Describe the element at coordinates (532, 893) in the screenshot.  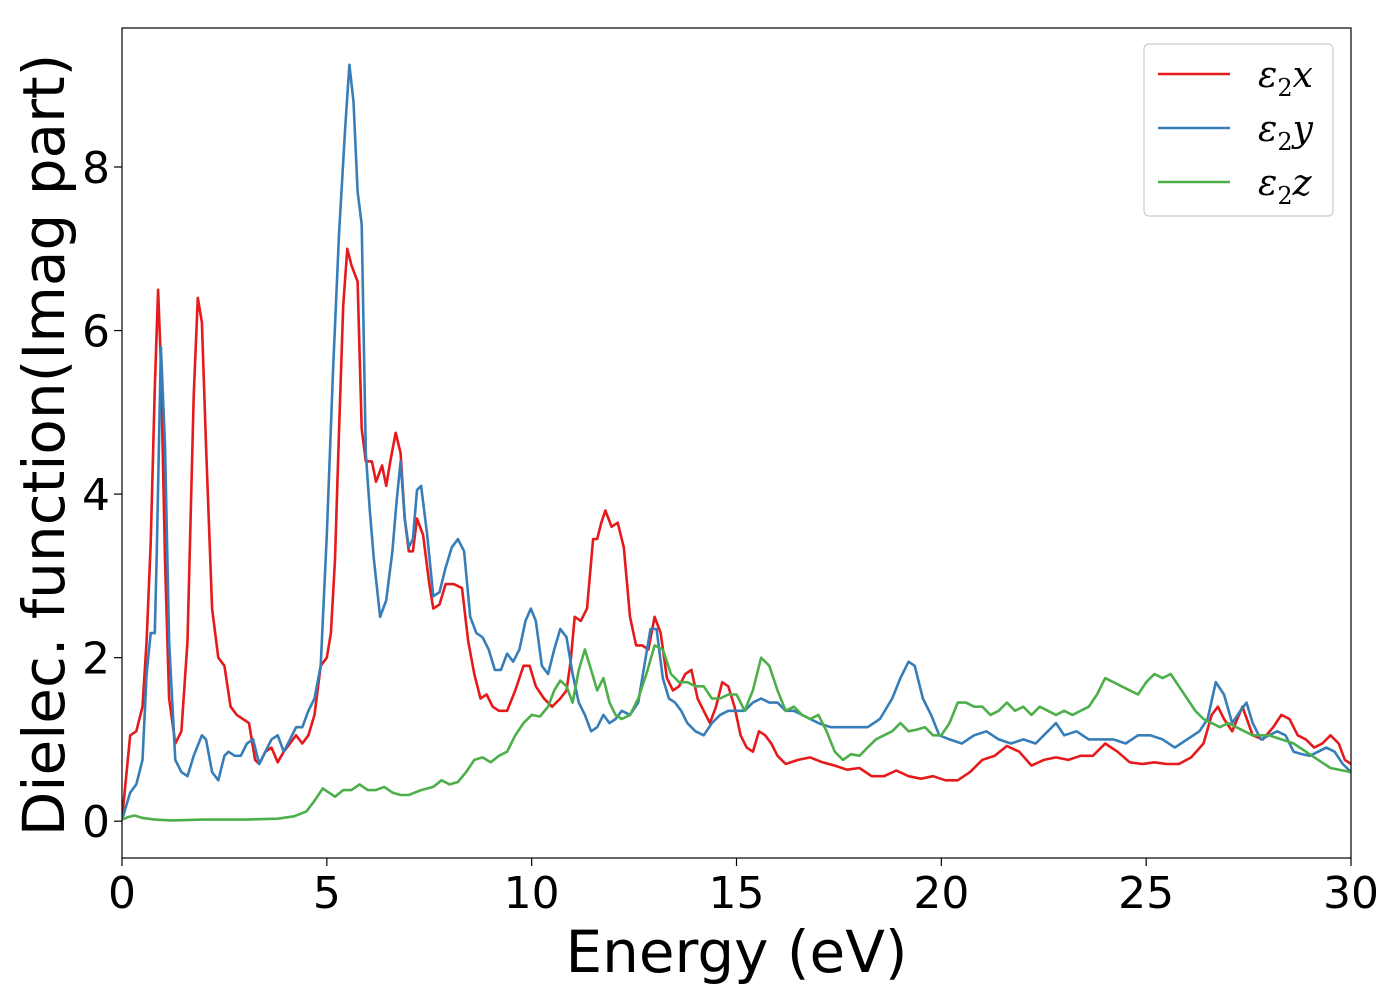
I see `x-tick-label: 10` at that location.